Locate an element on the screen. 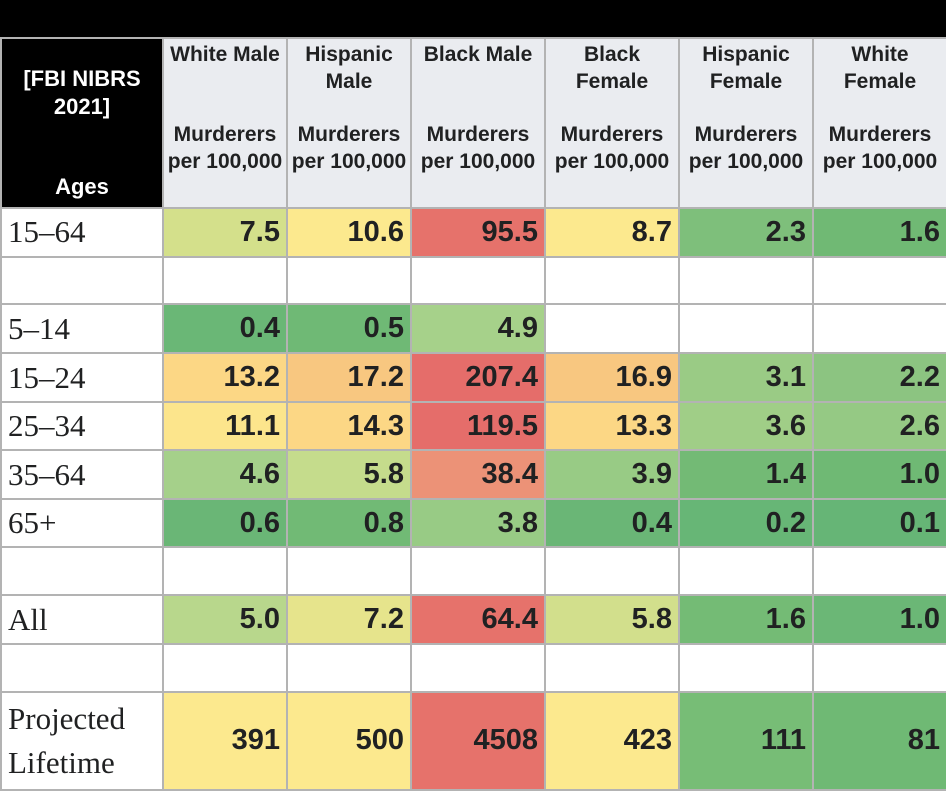 Image resolution: width=946 pixels, height=791 pixels. value-cell: 111 is located at coordinates (746, 740).